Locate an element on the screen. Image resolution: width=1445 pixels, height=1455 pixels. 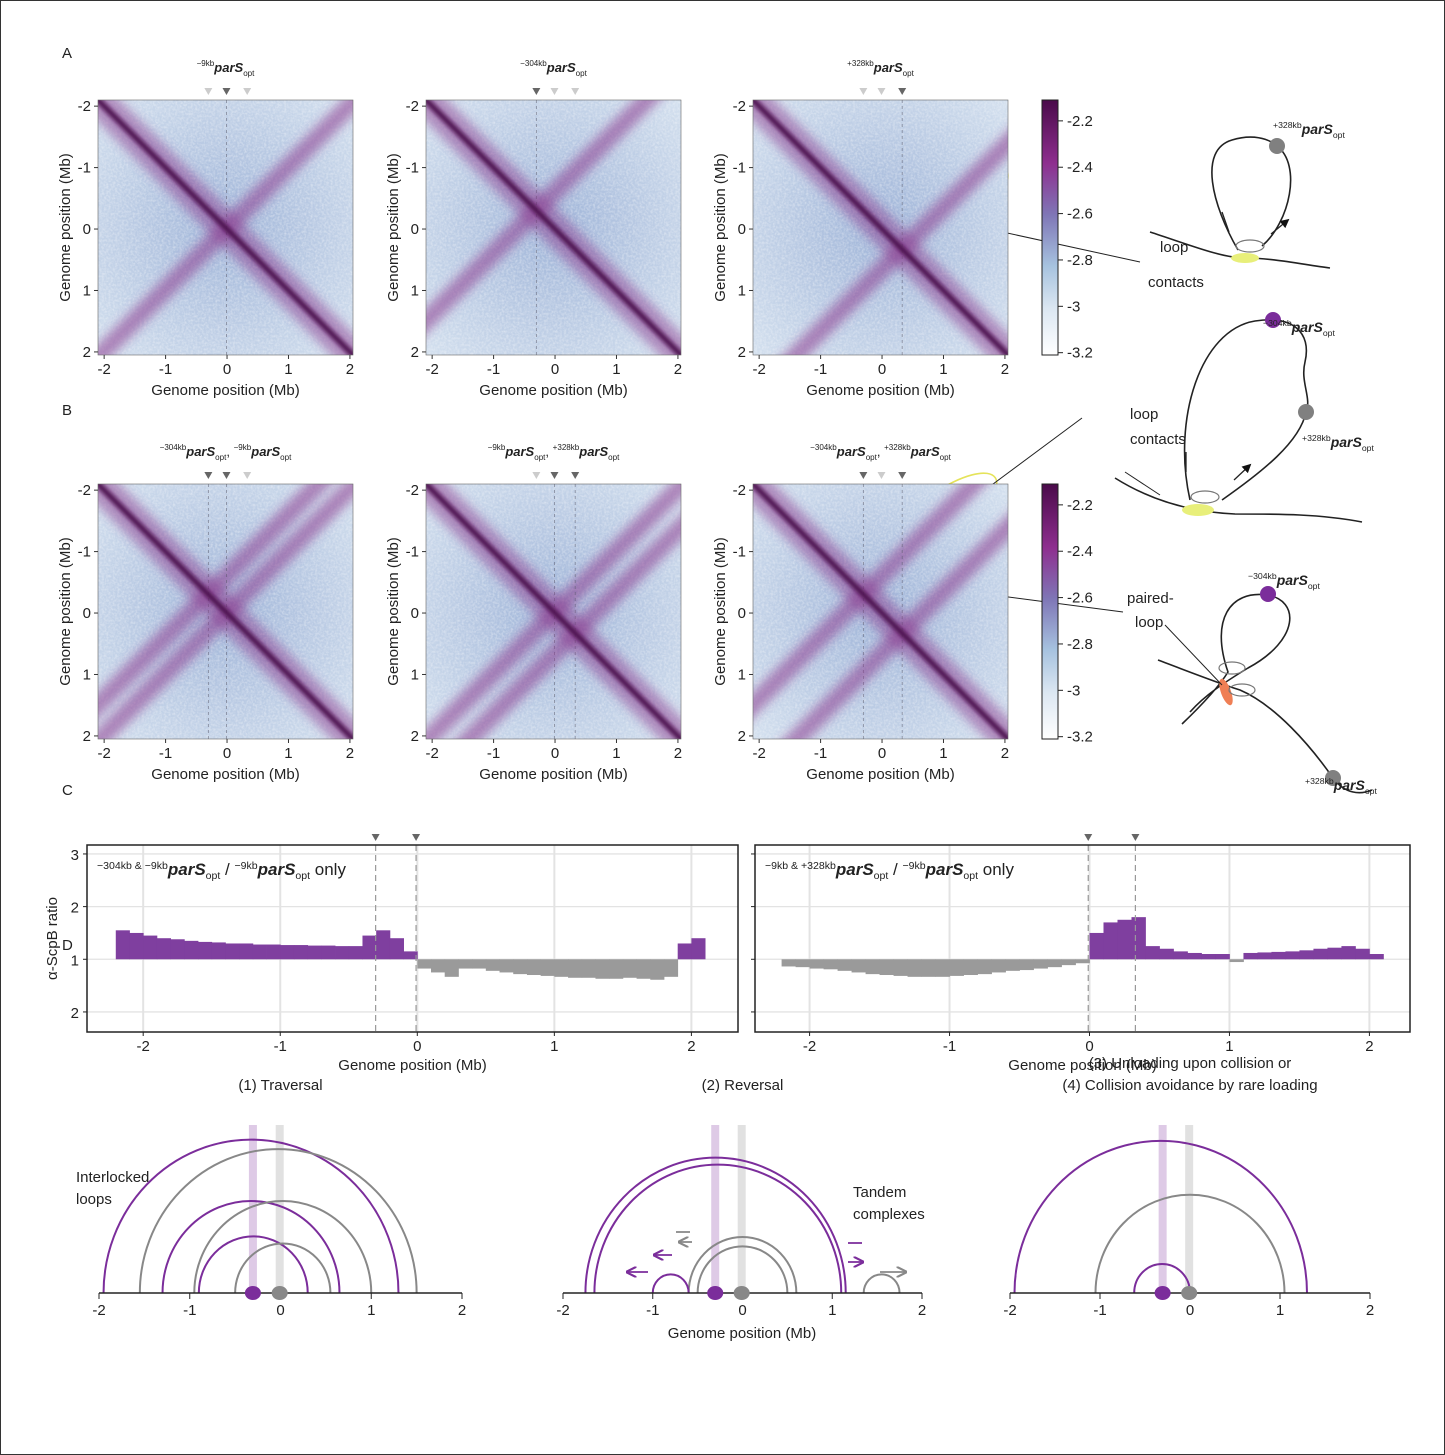
annotation: Interlocked is located at coordinates (112, 1177).